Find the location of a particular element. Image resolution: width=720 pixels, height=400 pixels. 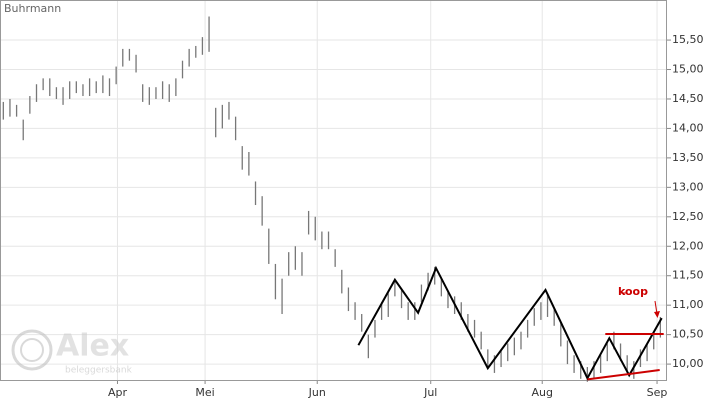

watermark-text: Alex is located at coordinates (92, 346).